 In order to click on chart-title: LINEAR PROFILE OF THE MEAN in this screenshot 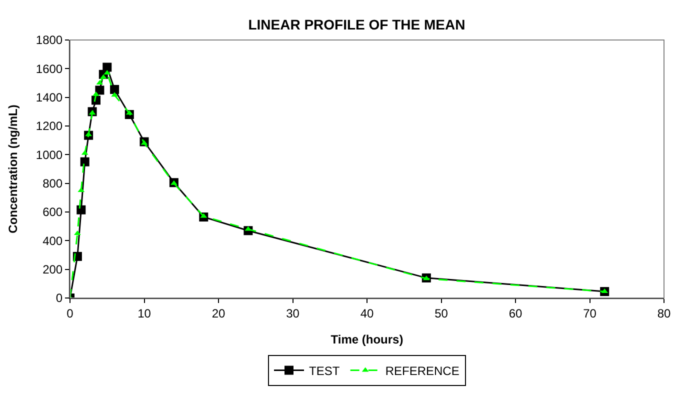, I will do `click(357, 24)`.